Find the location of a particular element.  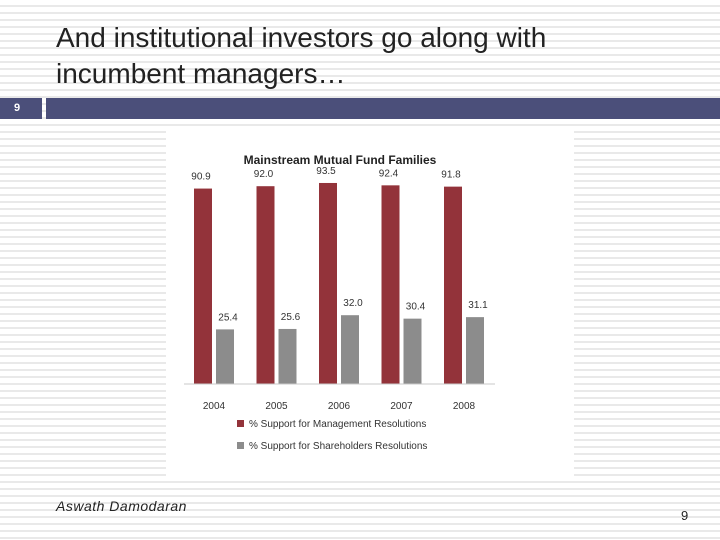

legend-label-shareholders: % Support for Shareholders Resolutions is located at coordinates (338, 446).